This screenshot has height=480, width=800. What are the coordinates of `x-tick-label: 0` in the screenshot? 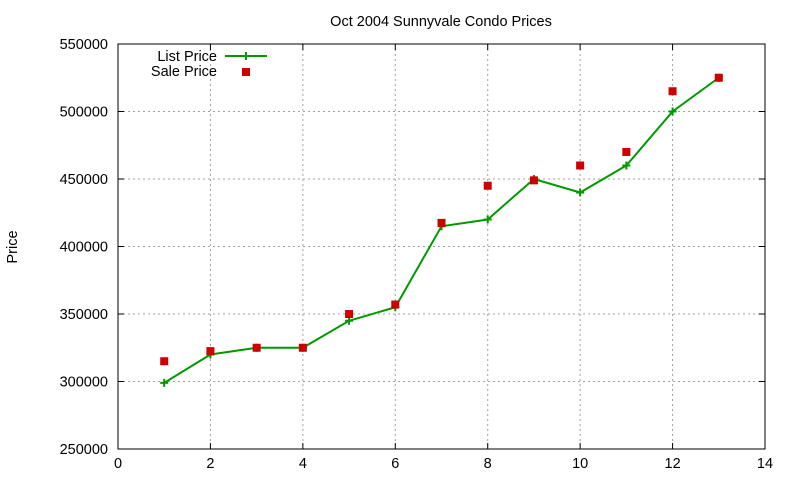 It's located at (118, 464).